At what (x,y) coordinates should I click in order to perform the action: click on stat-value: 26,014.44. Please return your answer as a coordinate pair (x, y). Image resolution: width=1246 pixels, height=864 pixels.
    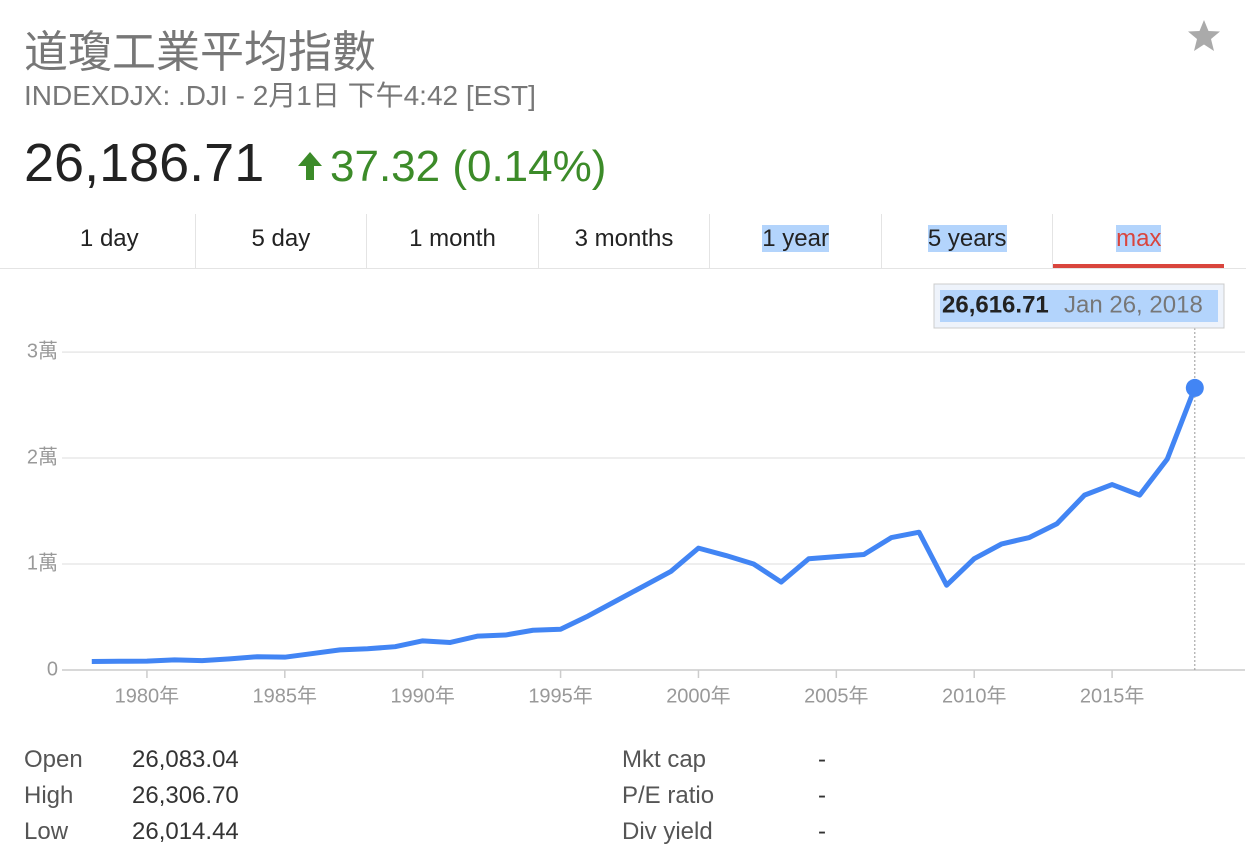
    Looking at the image, I should click on (185, 831).